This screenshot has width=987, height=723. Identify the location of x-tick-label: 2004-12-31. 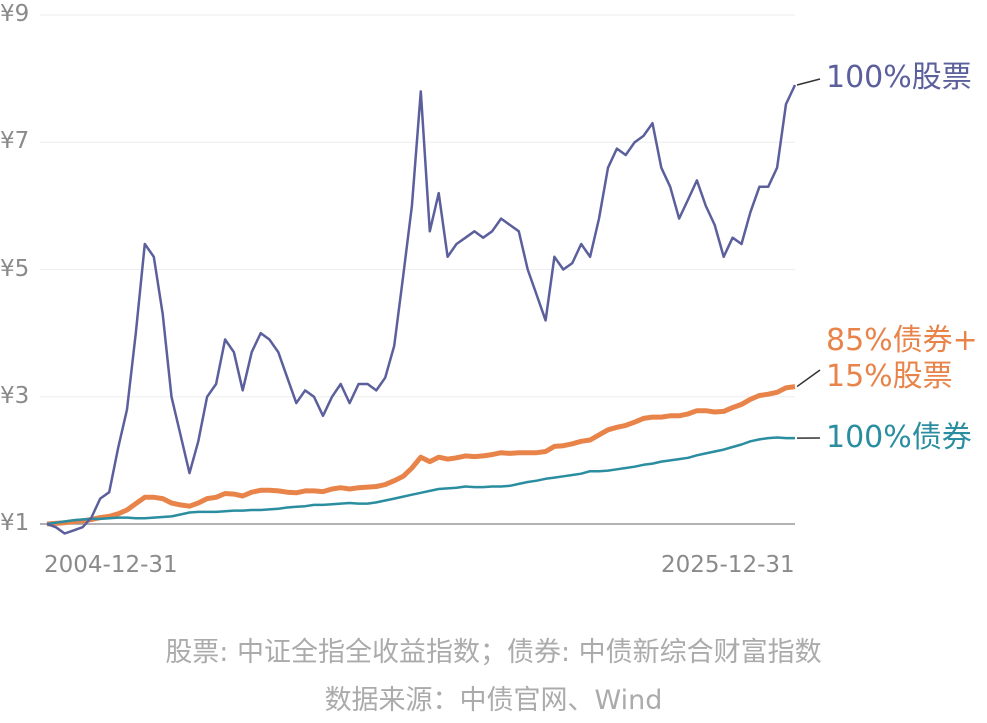
(111, 565).